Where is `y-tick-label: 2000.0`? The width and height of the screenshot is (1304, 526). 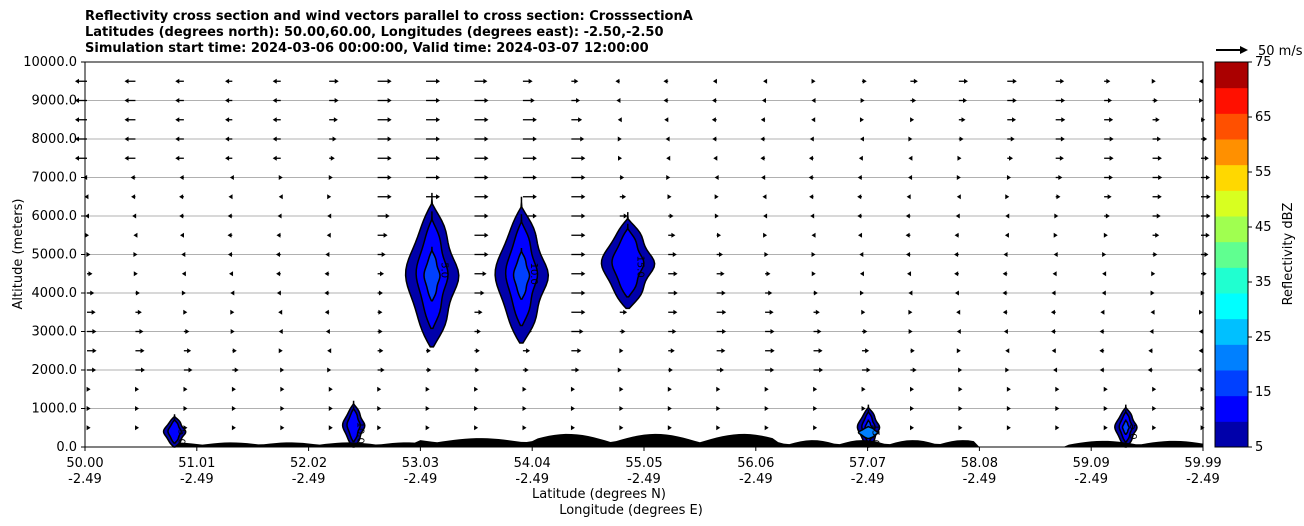 y-tick-label: 2000.0 is located at coordinates (55, 370).